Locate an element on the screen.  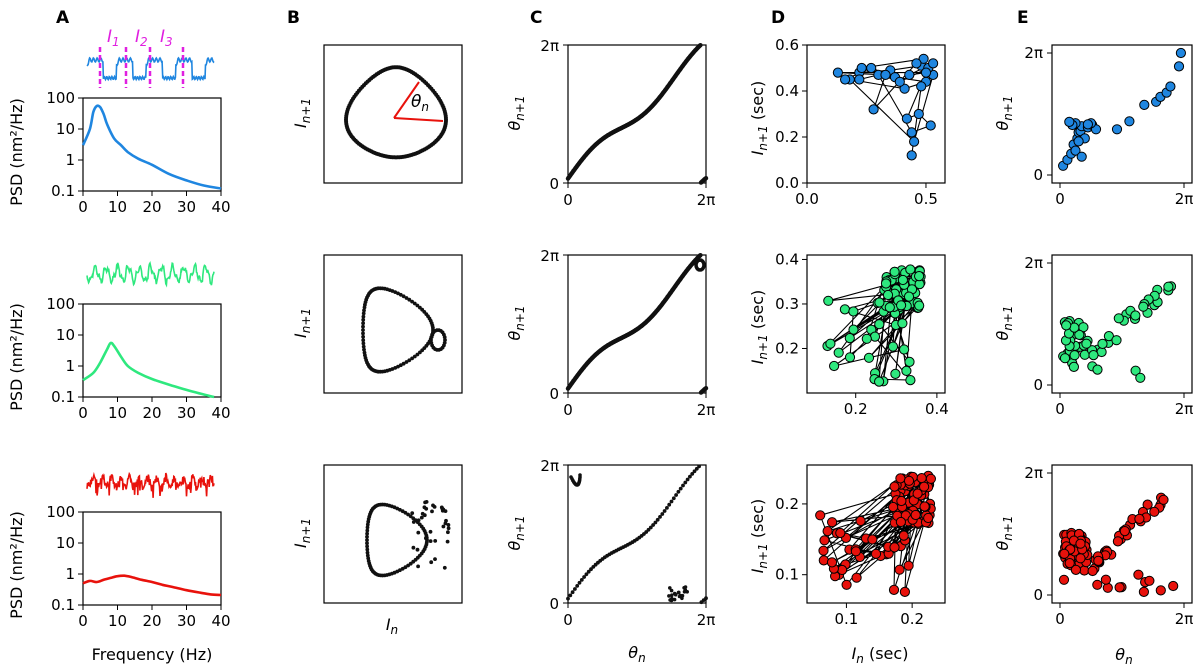
x-tick-label: 0 is located at coordinates (568, 410).